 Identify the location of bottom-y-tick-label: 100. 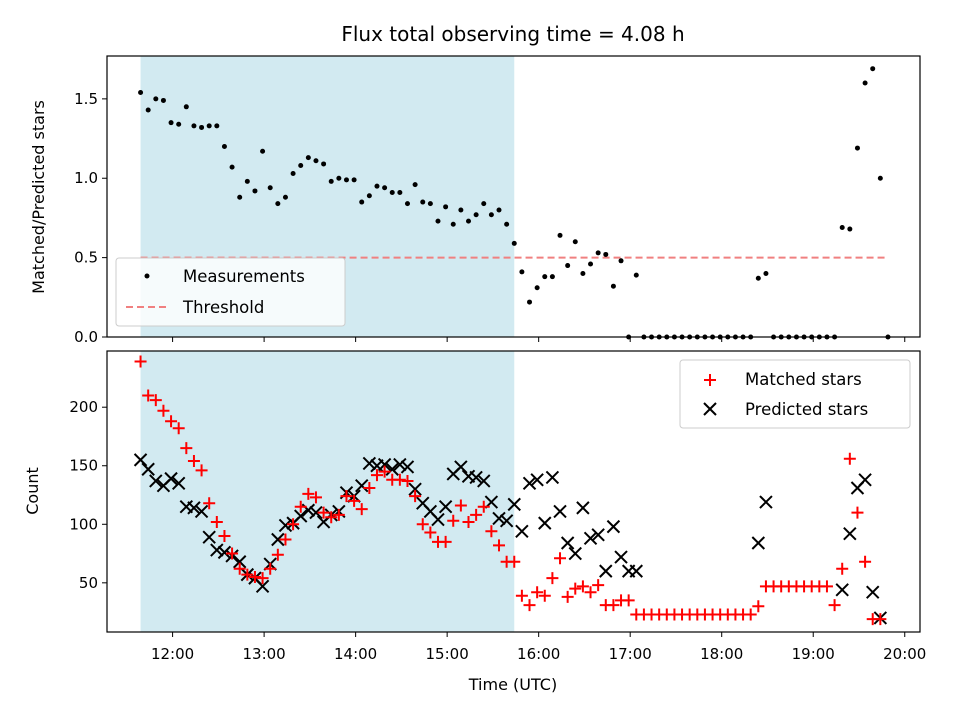
(83, 524).